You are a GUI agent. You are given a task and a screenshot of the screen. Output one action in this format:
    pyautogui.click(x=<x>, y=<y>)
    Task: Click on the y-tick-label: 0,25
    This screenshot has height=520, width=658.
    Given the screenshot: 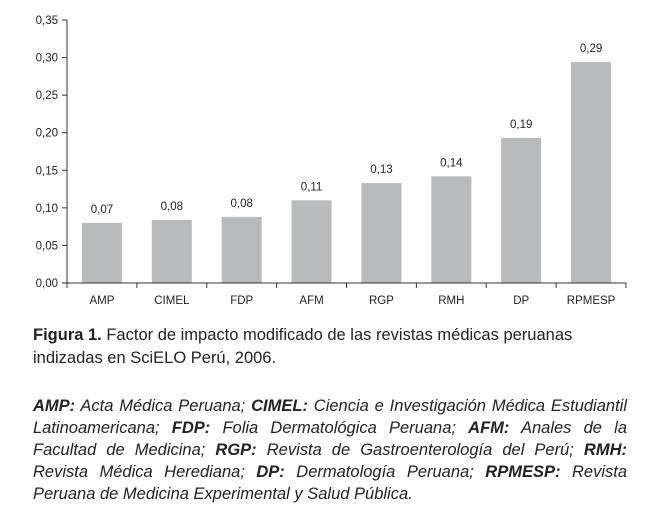 What is the action you would take?
    pyautogui.click(x=47, y=96)
    